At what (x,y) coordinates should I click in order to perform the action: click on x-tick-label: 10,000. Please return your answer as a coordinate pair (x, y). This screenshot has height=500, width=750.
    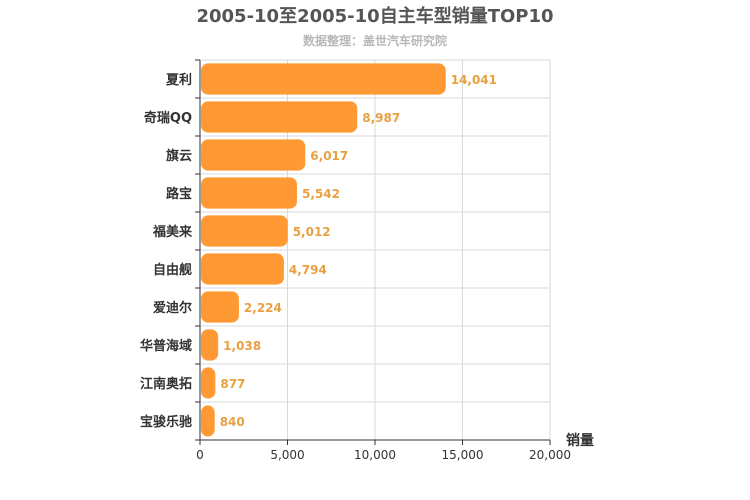
    Looking at the image, I should click on (375, 455).